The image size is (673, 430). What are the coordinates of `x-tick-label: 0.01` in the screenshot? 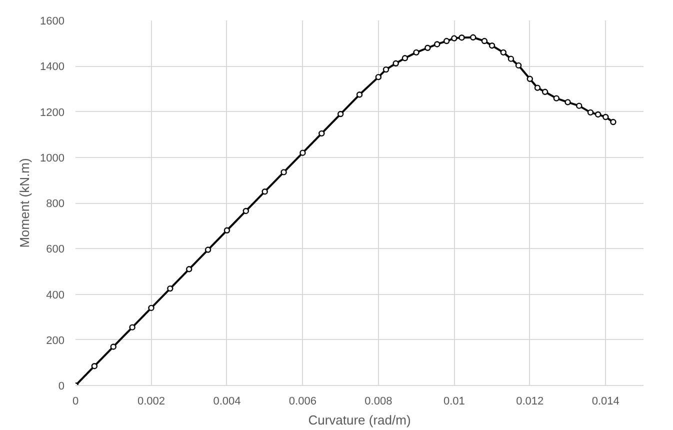 It's located at (454, 402).